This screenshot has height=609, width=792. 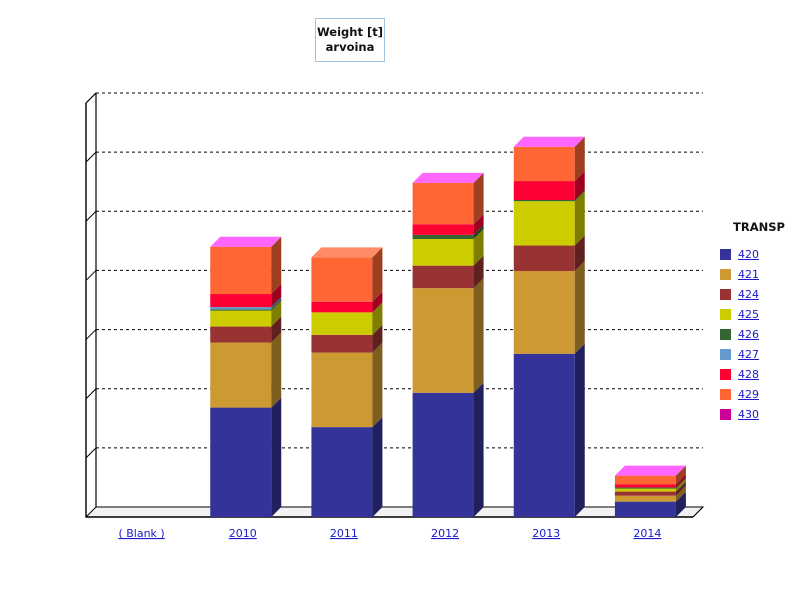 I want to click on legend-item-428: 428, so click(x=752, y=374).